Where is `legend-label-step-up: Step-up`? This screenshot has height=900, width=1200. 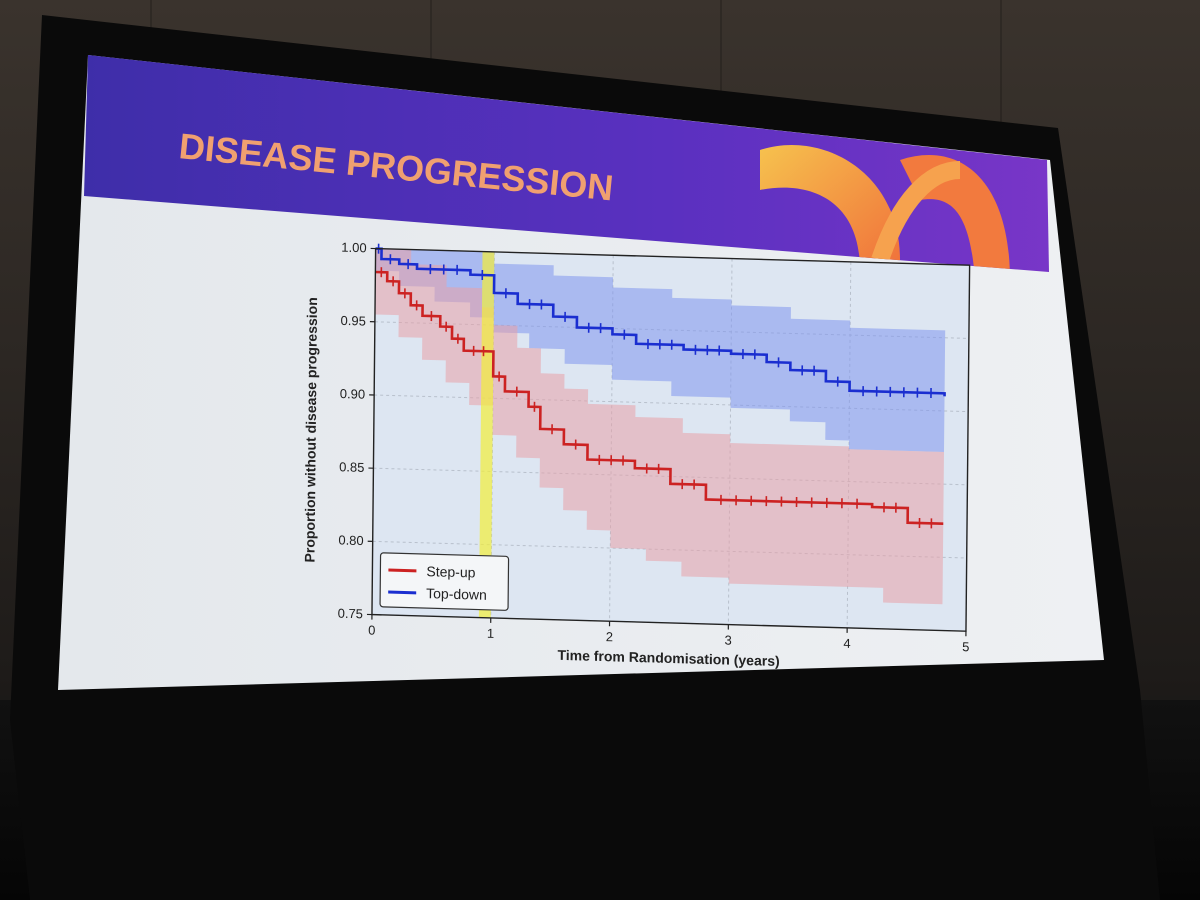
legend-label-step-up: Step-up is located at coordinates (450, 571).